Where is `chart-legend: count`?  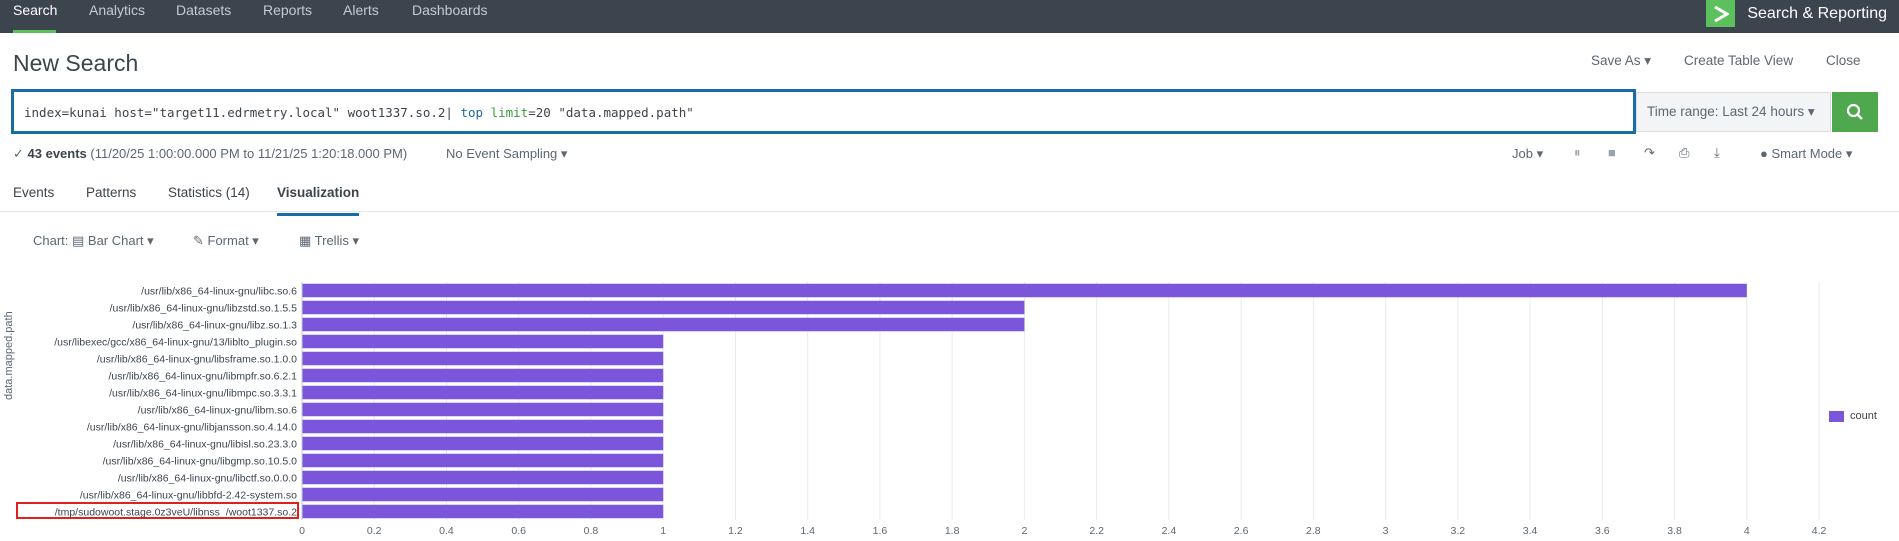 chart-legend: count is located at coordinates (1853, 416).